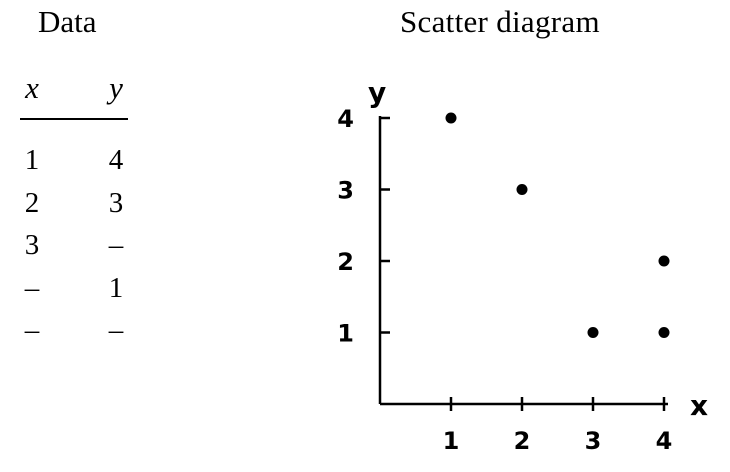  Describe the element at coordinates (32, 330) in the screenshot. I see `table-cell-r5-x: –` at that location.